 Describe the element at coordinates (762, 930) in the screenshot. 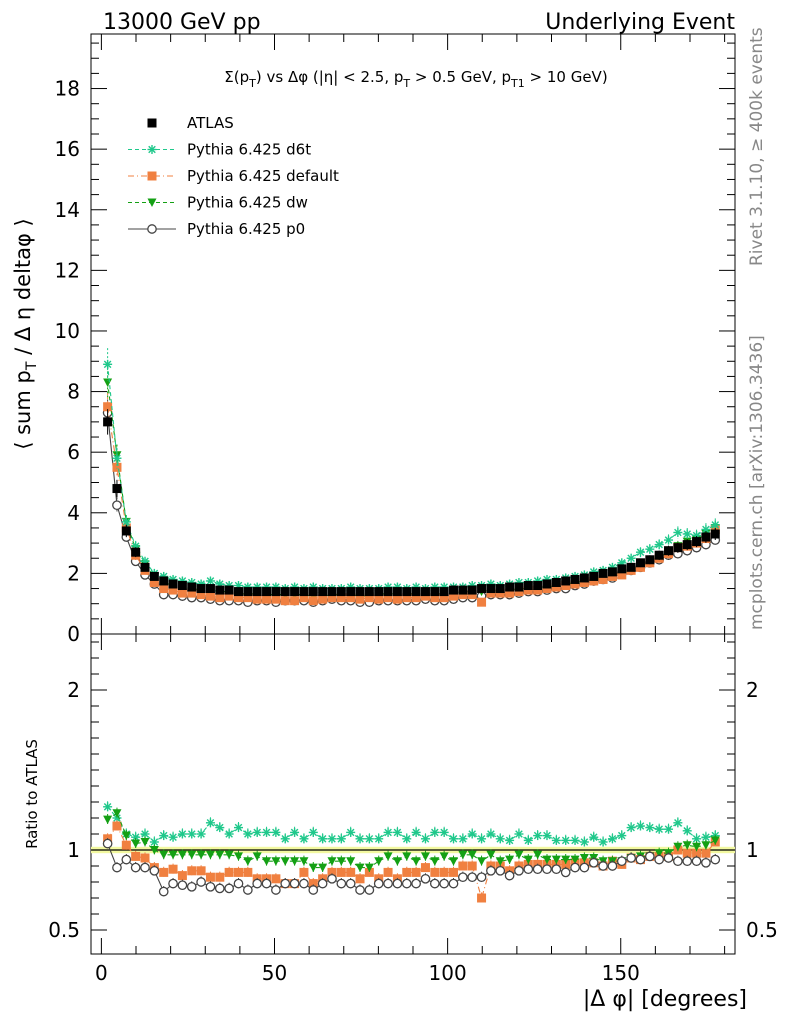

I see `ratio-y-tick-label-right: 0.5` at that location.